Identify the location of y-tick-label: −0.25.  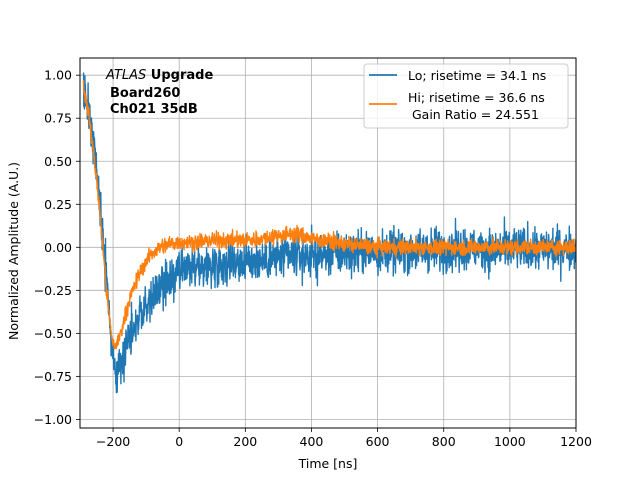
(53, 290).